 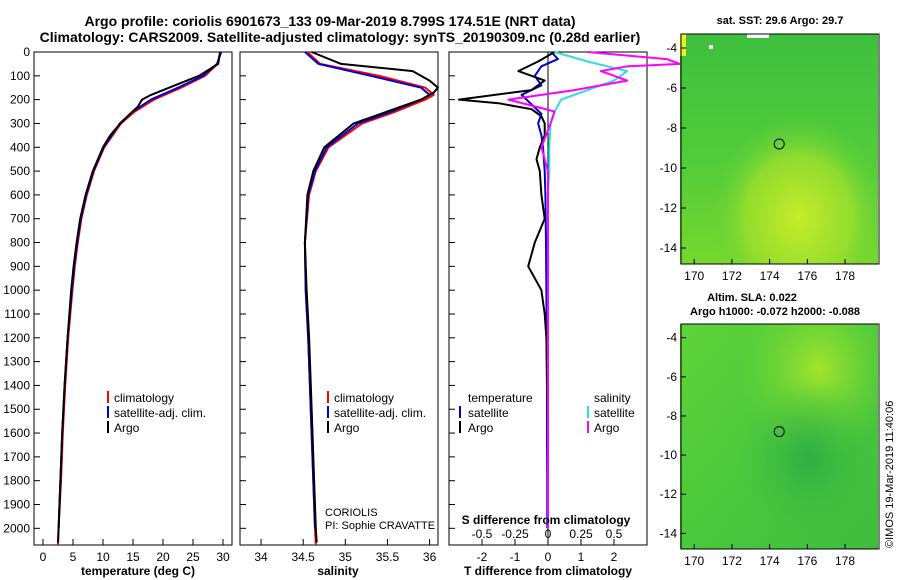 I want to click on x-tick-label: 30, so click(x=223, y=557).